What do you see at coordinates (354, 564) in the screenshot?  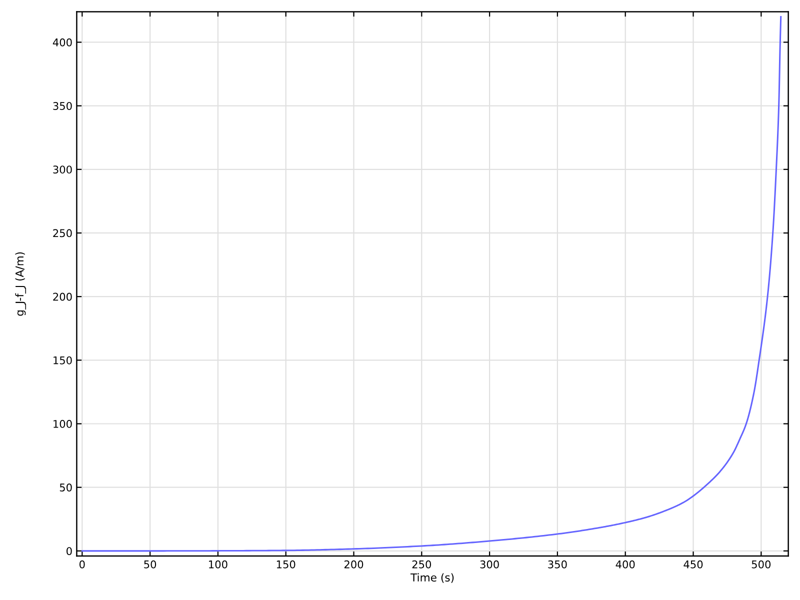 I see `x-tick-label: 200` at bounding box center [354, 564].